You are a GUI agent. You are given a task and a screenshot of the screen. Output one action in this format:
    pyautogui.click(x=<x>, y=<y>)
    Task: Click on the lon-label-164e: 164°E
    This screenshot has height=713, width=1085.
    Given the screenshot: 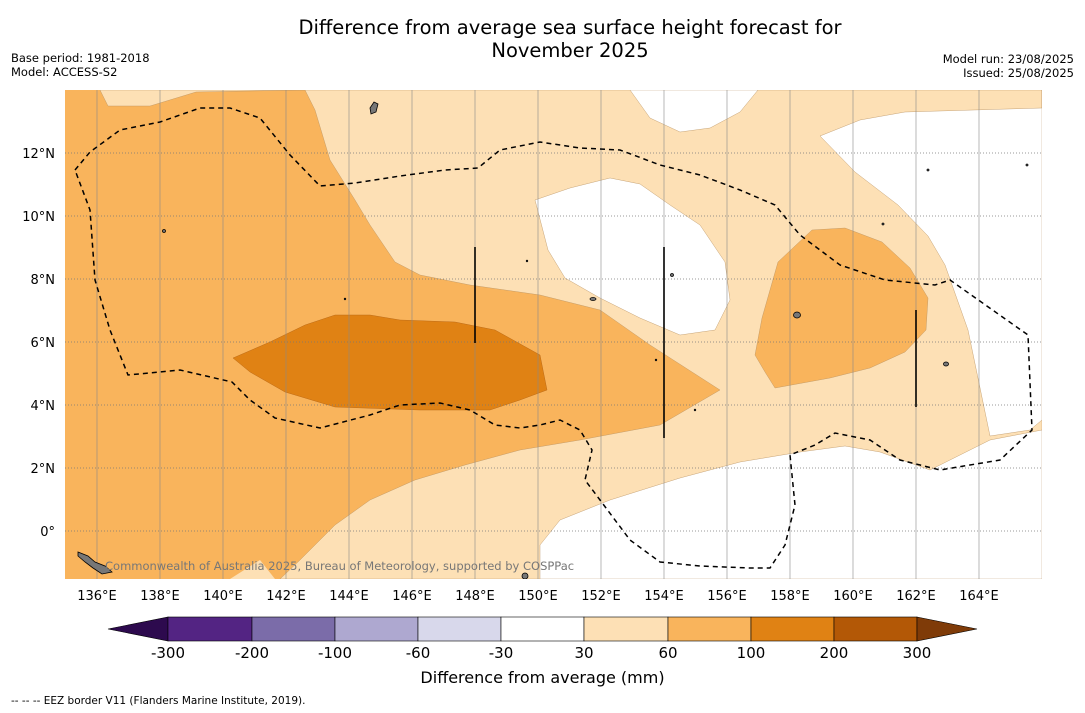 What is the action you would take?
    pyautogui.click(x=979, y=596)
    